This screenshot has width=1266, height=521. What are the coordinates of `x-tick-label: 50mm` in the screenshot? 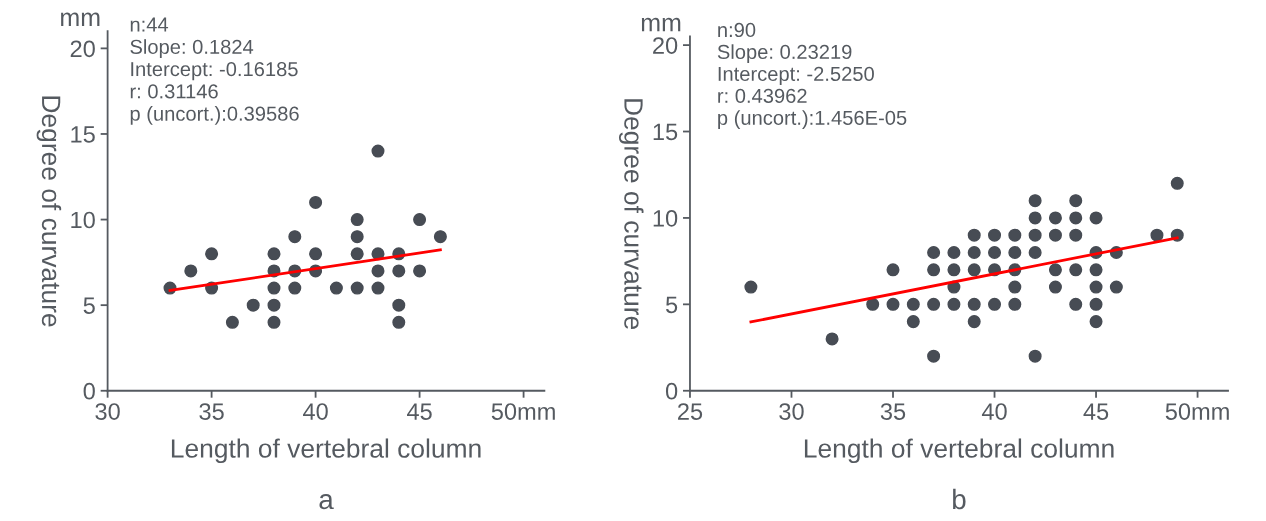 It's located at (1197, 411).